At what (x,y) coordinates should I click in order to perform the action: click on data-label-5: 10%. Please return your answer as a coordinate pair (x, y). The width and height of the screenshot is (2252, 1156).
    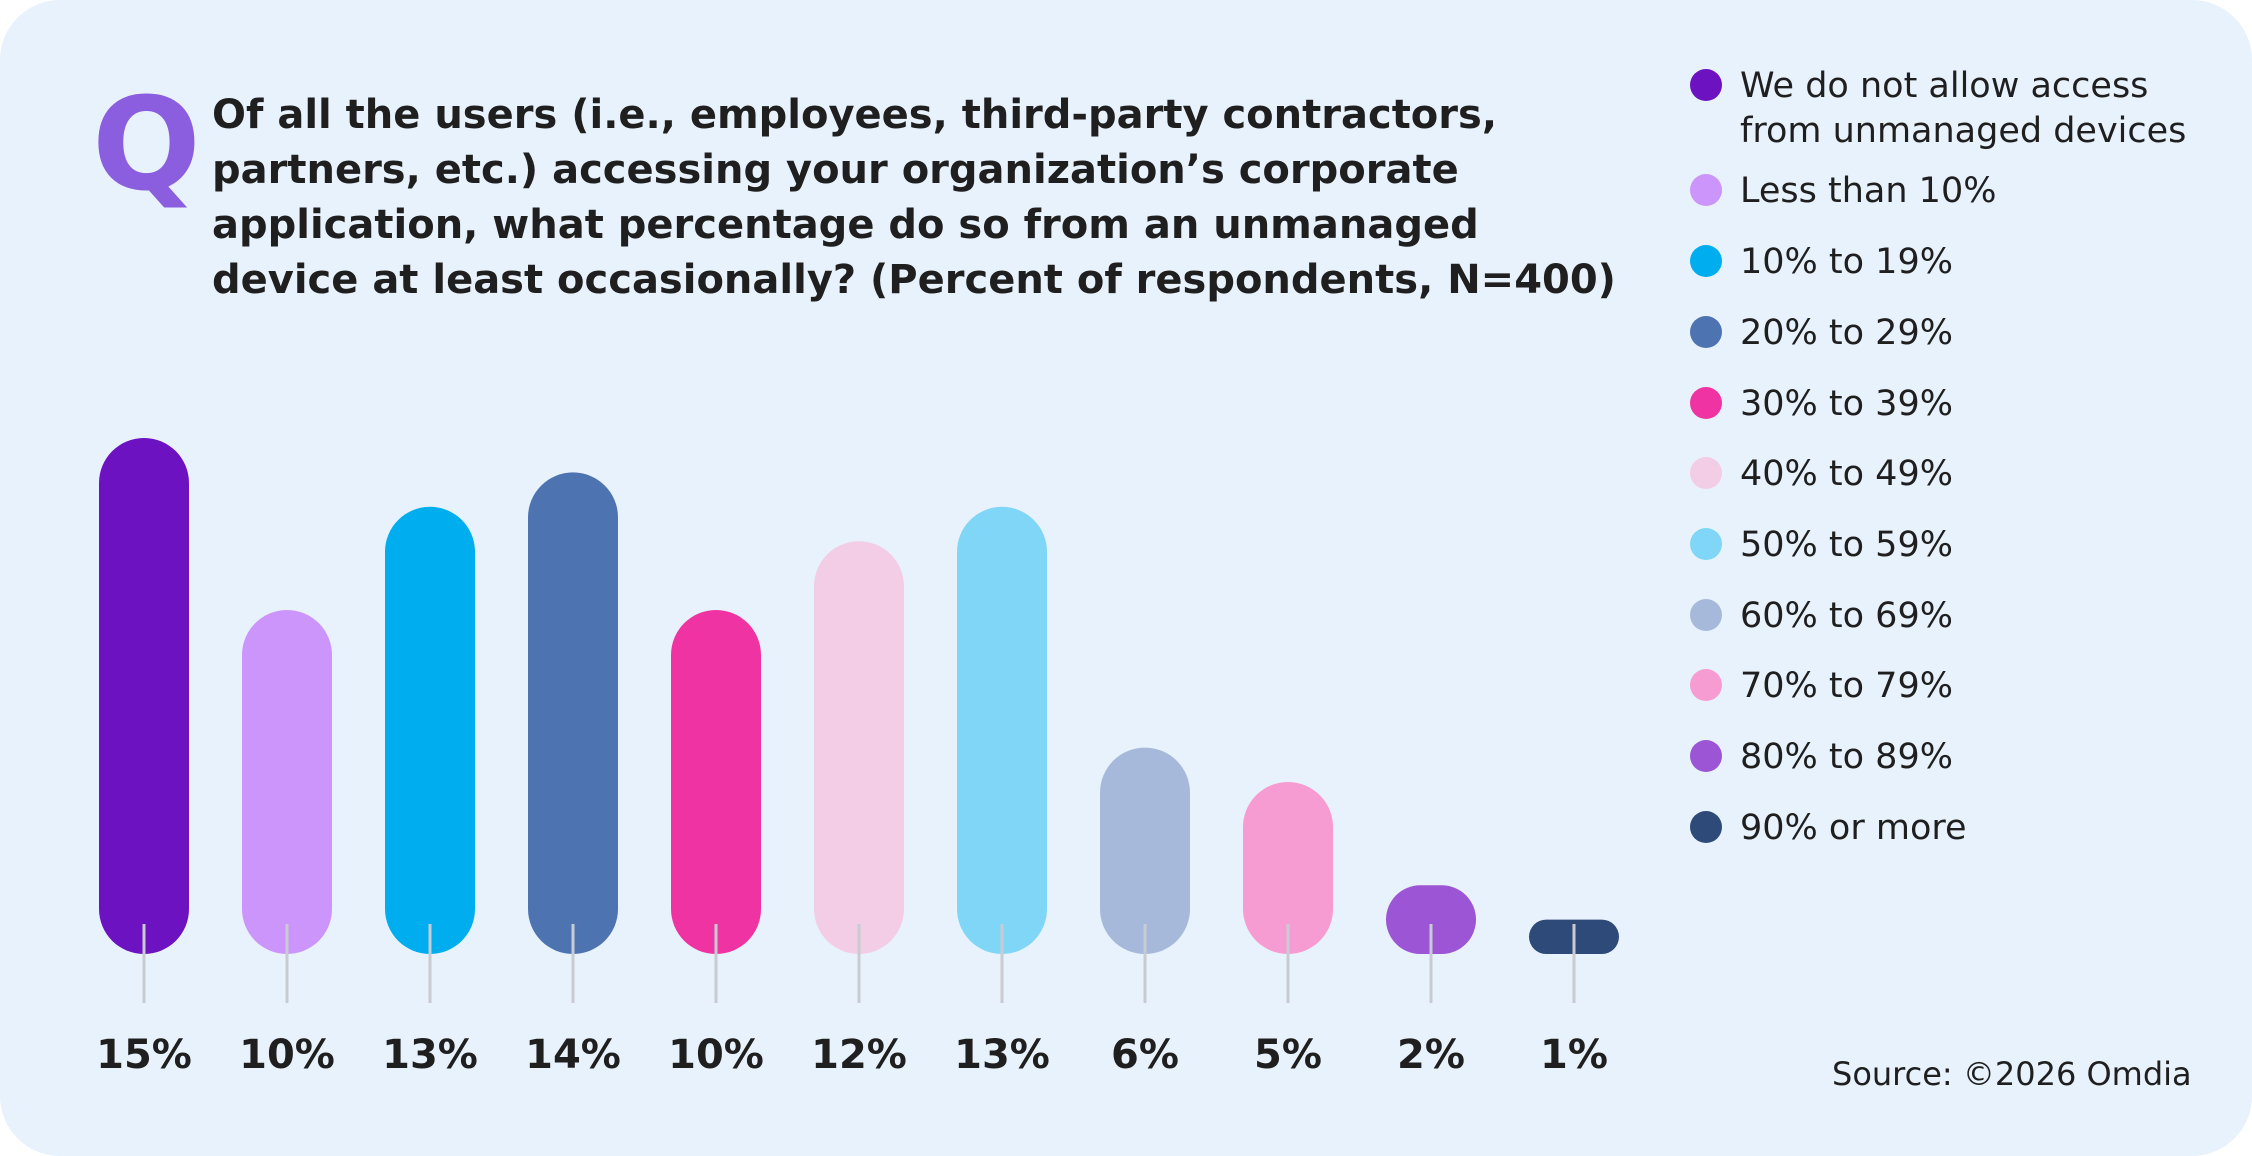
    Looking at the image, I should click on (716, 1055).